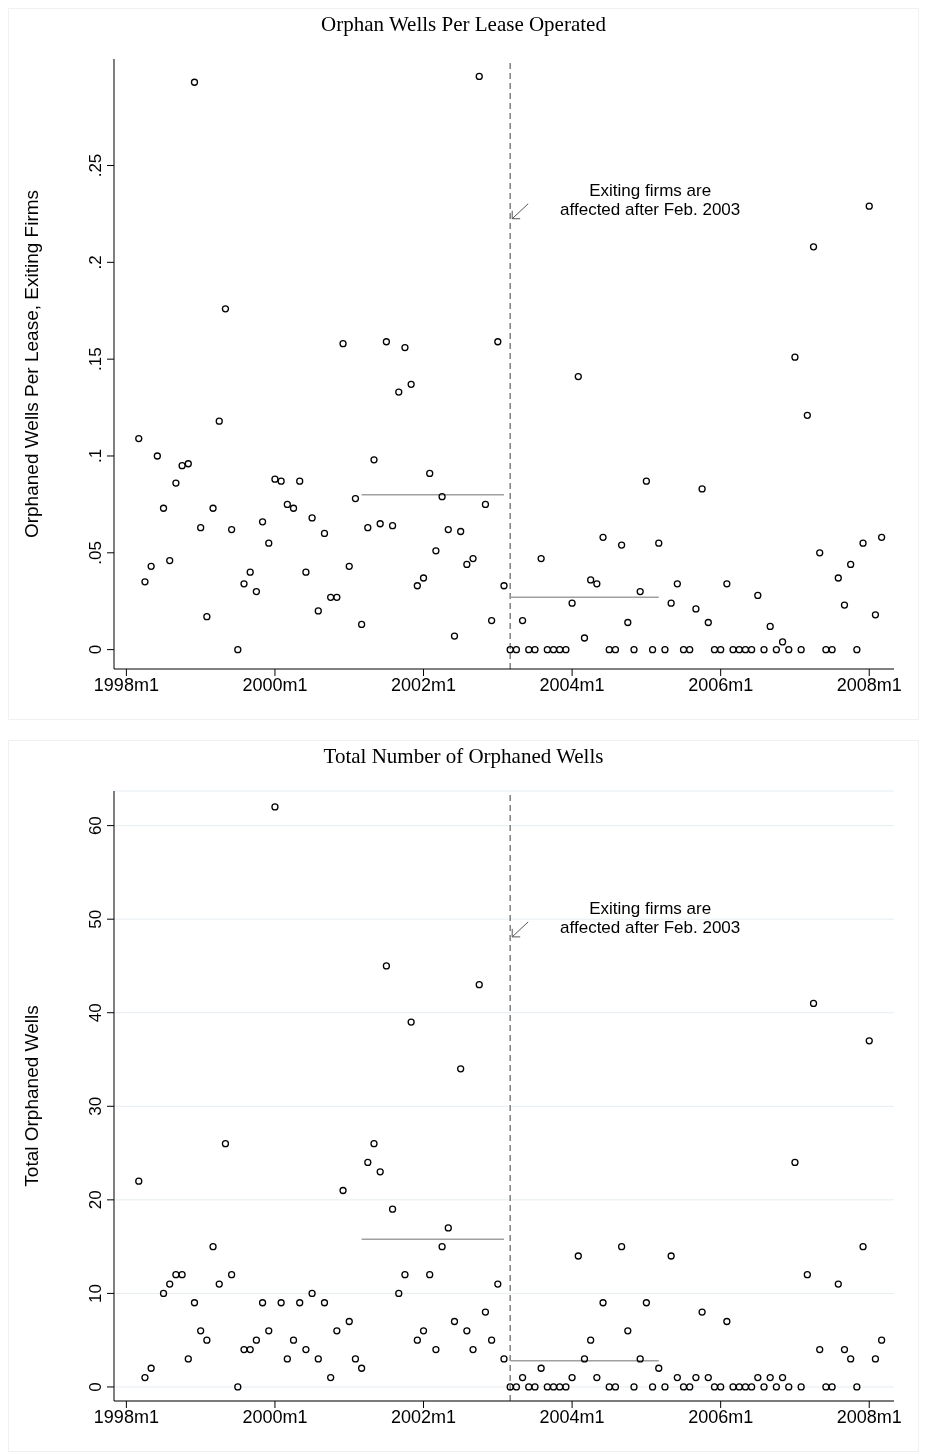  I want to click on y-tick-label: 50, so click(95, 919).